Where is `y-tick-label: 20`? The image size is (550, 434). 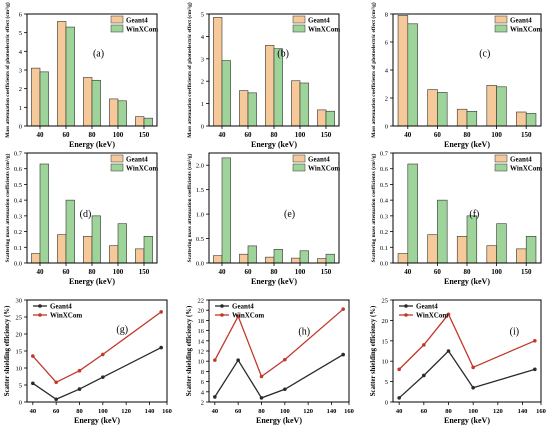
y-tick-label: 20 is located at coordinates (19, 335).